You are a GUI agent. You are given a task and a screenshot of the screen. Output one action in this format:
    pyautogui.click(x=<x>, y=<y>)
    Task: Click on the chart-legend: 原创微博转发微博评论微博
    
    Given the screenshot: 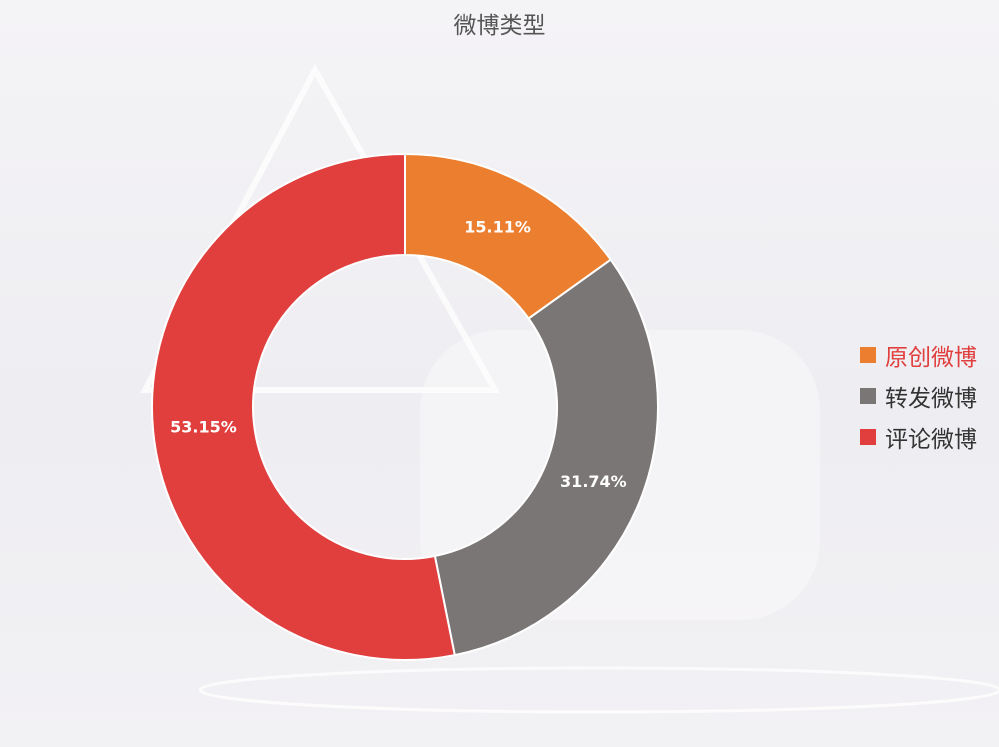 What is the action you would take?
    pyautogui.click(x=929, y=395)
    